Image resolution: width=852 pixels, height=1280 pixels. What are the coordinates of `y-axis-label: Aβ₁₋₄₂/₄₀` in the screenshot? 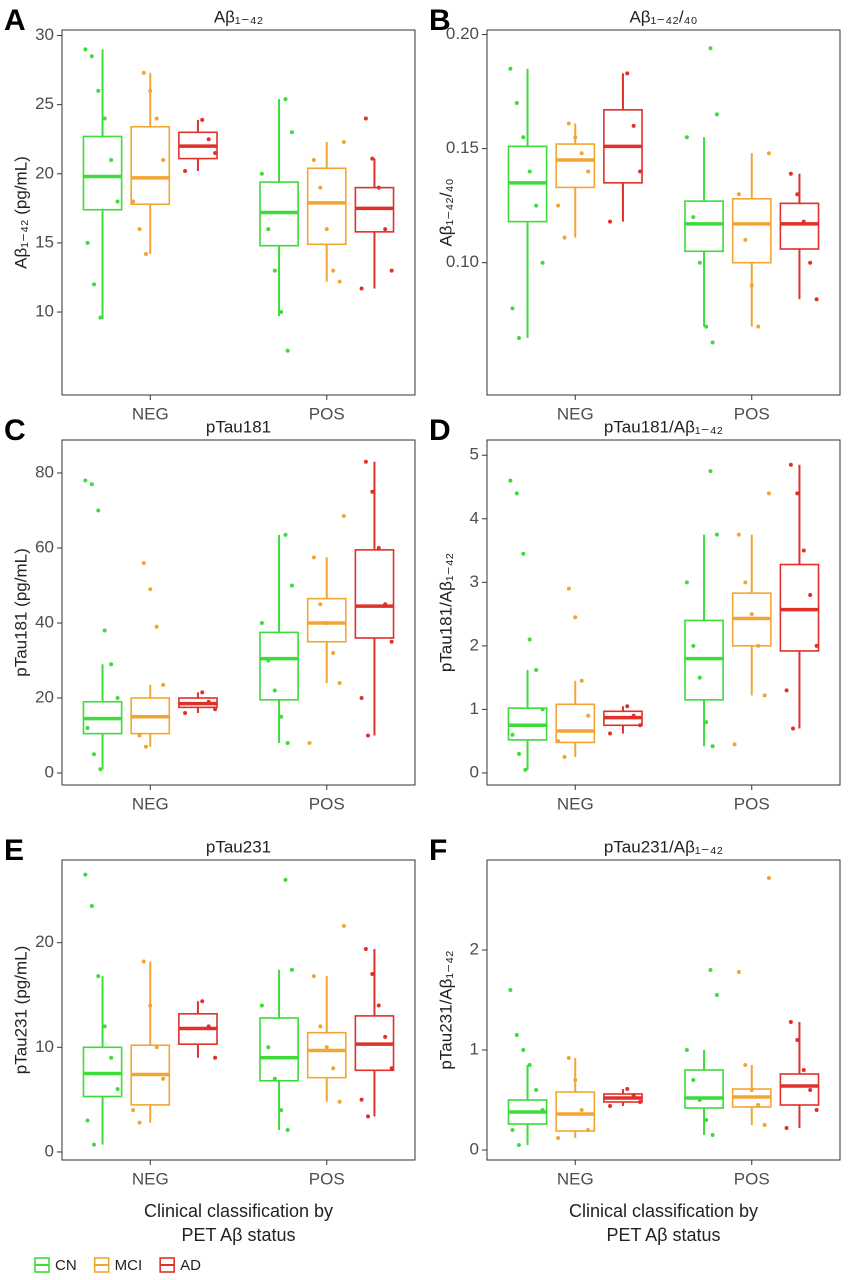 It's located at (445, 212).